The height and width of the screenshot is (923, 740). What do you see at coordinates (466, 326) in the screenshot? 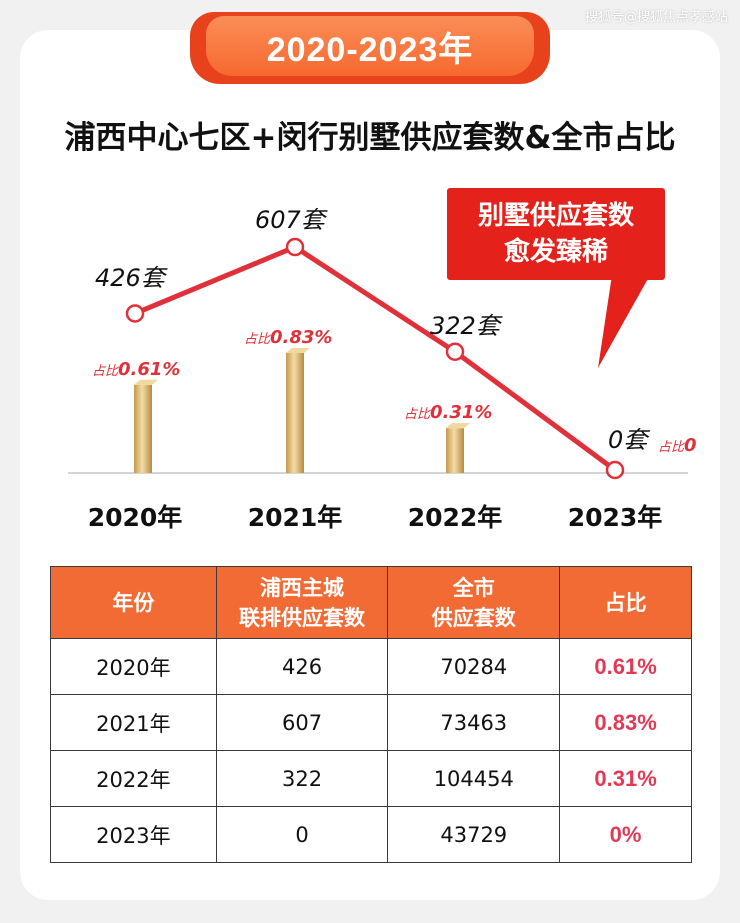
I see `supply-label: 322套` at bounding box center [466, 326].